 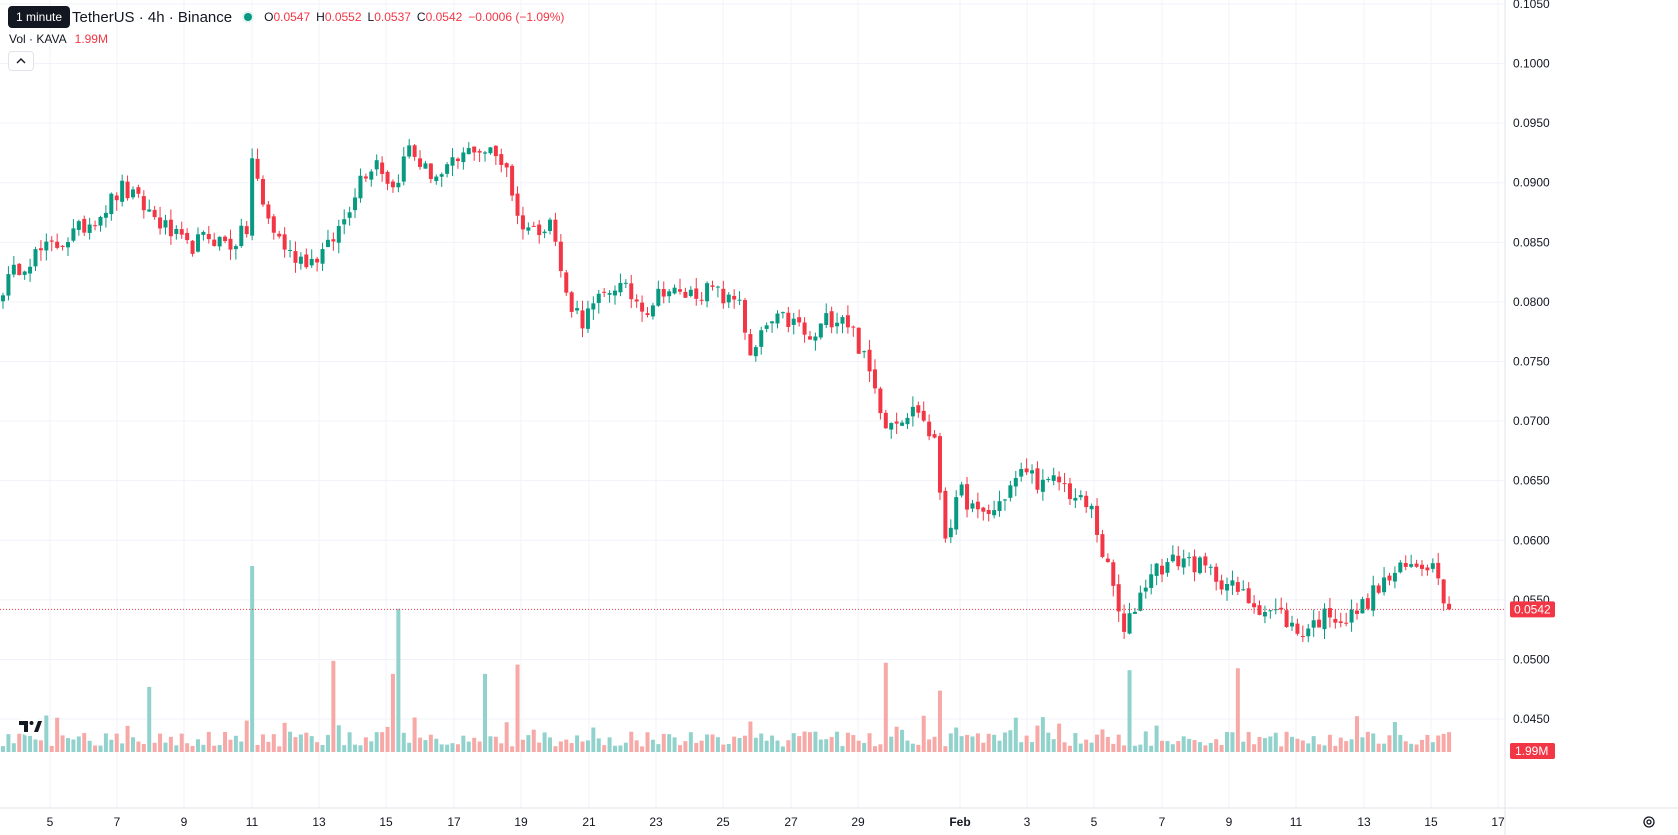 I want to click on price-tick-label: 0.0900, so click(x=1531, y=183).